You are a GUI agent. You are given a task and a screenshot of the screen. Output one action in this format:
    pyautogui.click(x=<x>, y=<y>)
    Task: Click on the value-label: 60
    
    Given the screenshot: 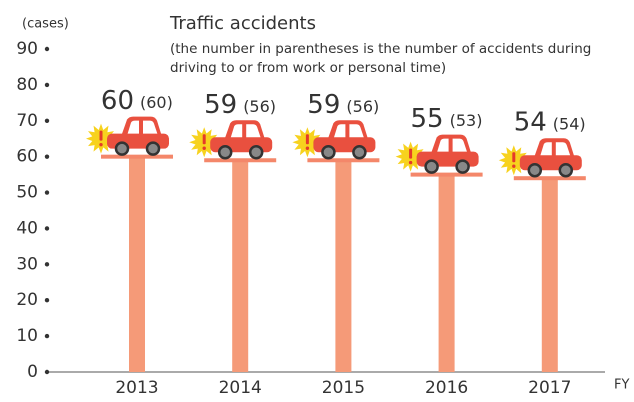 What is the action you would take?
    pyautogui.click(x=117, y=101)
    